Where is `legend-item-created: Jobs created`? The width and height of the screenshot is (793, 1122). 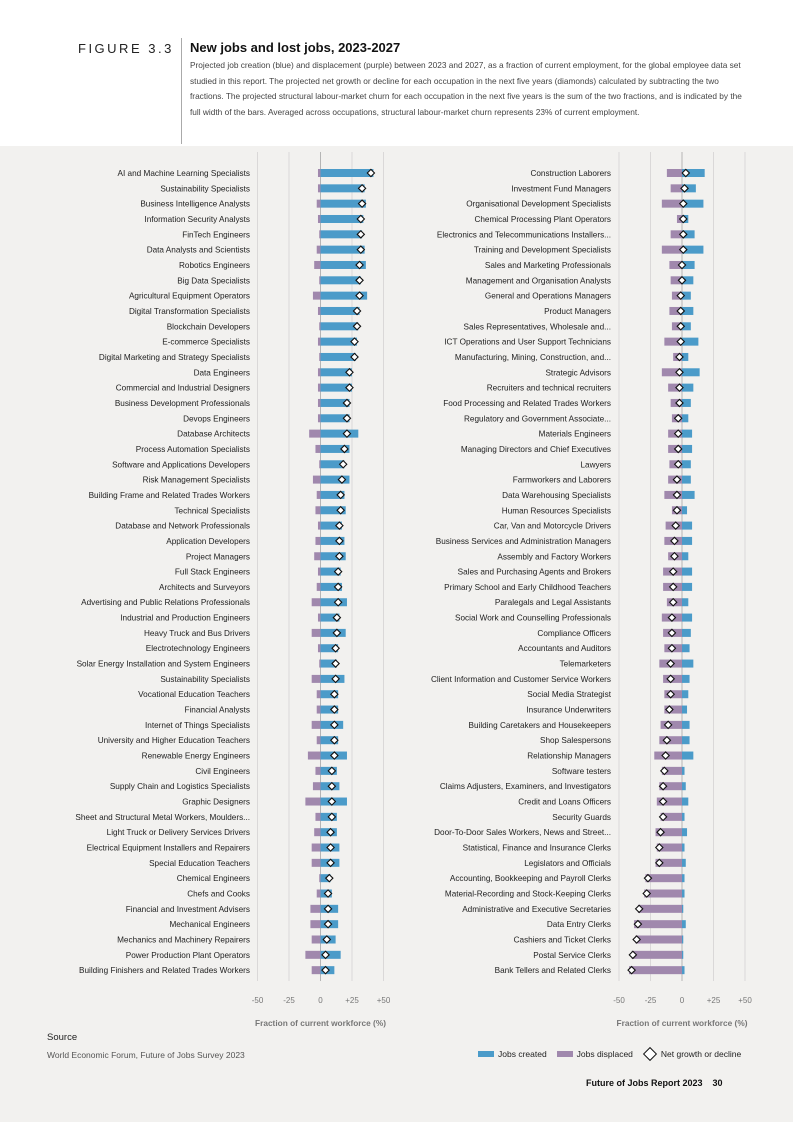
legend-item-created: Jobs created is located at coordinates (512, 1054).